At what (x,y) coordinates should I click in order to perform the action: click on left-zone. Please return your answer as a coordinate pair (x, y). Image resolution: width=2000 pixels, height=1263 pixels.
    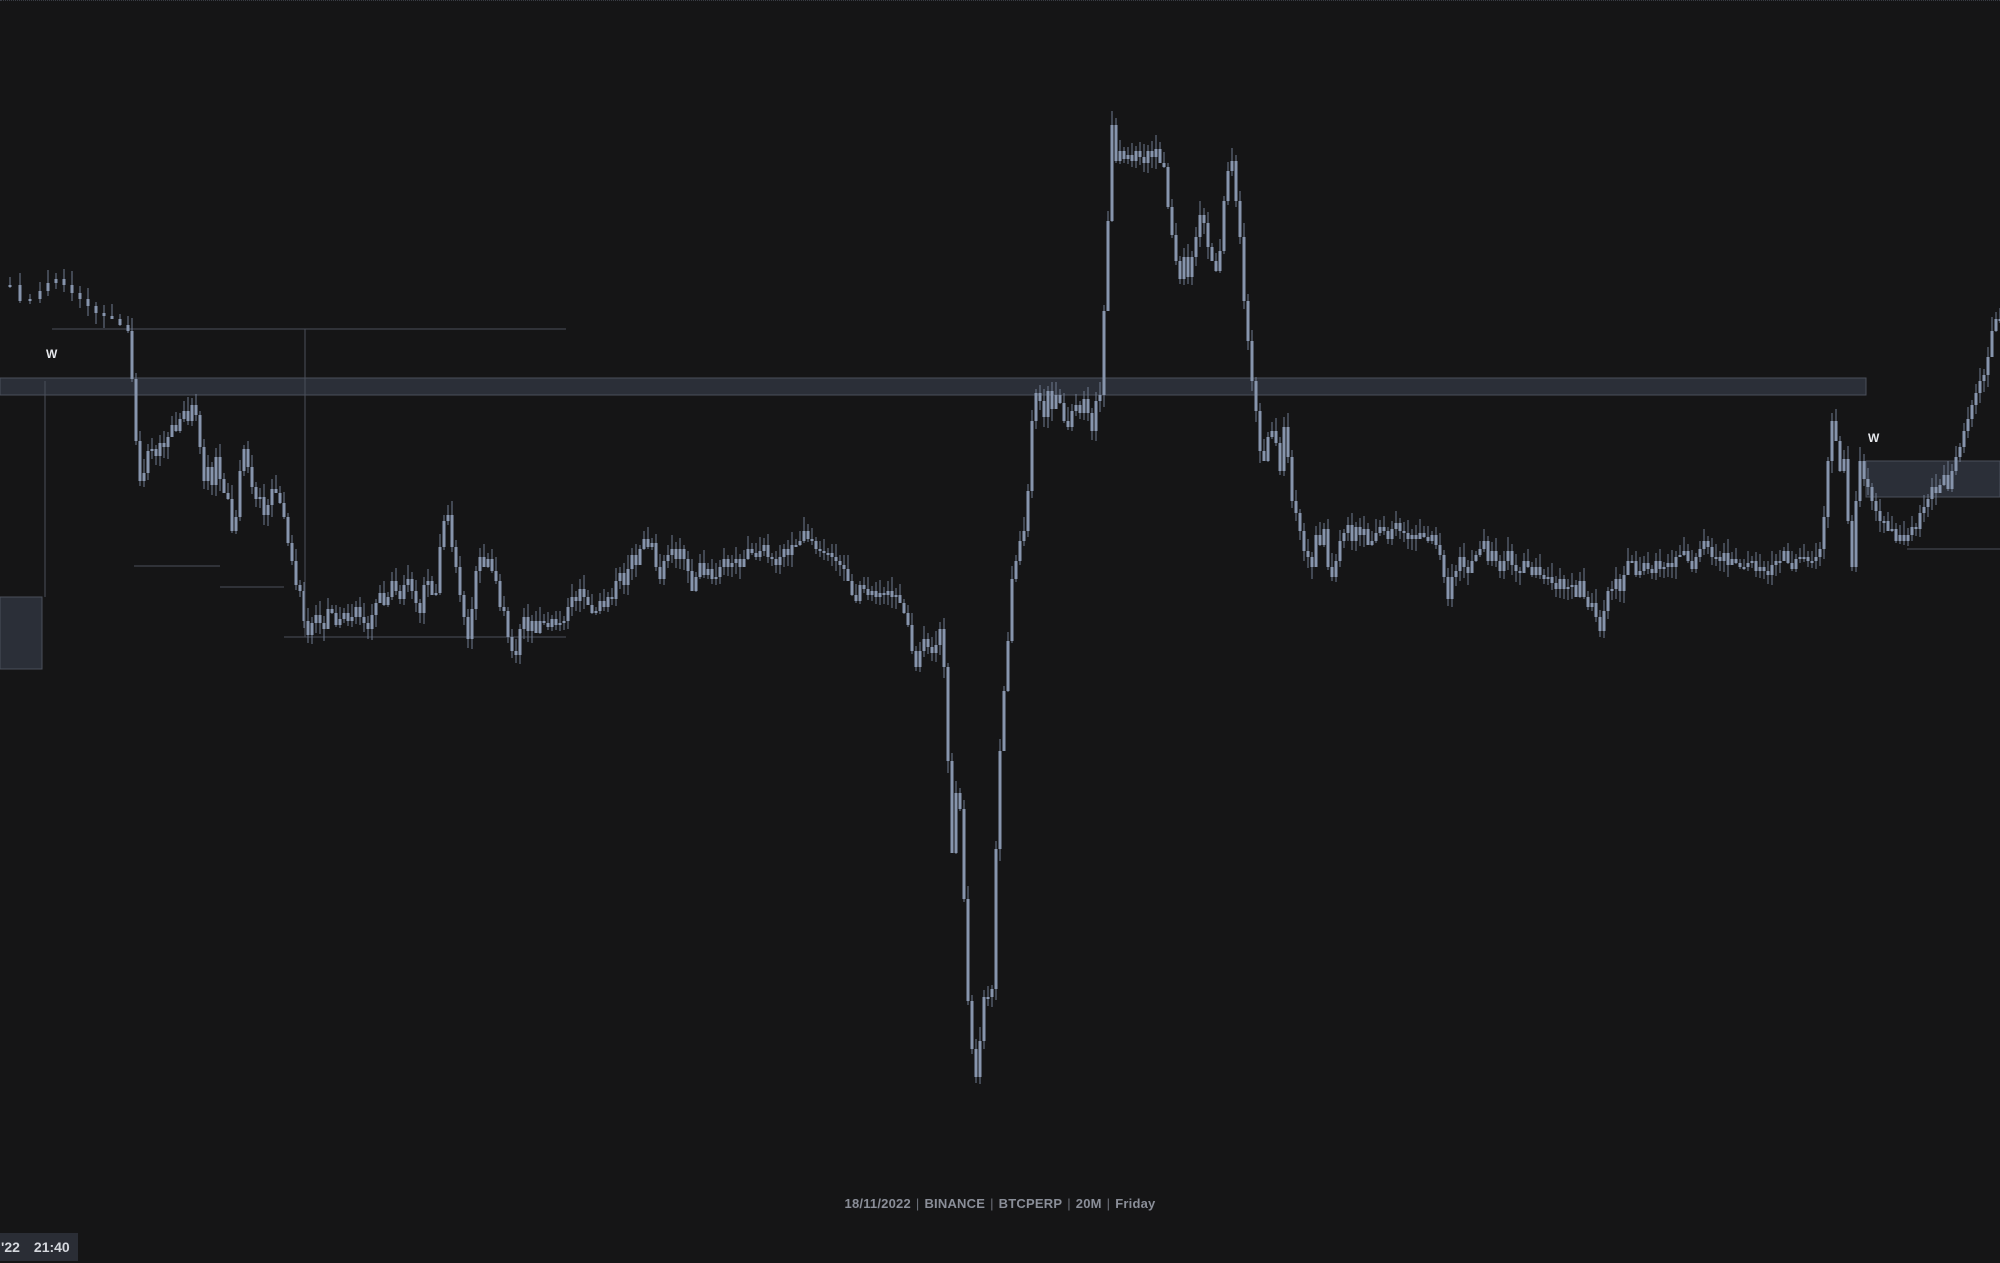
    Looking at the image, I should click on (21, 633).